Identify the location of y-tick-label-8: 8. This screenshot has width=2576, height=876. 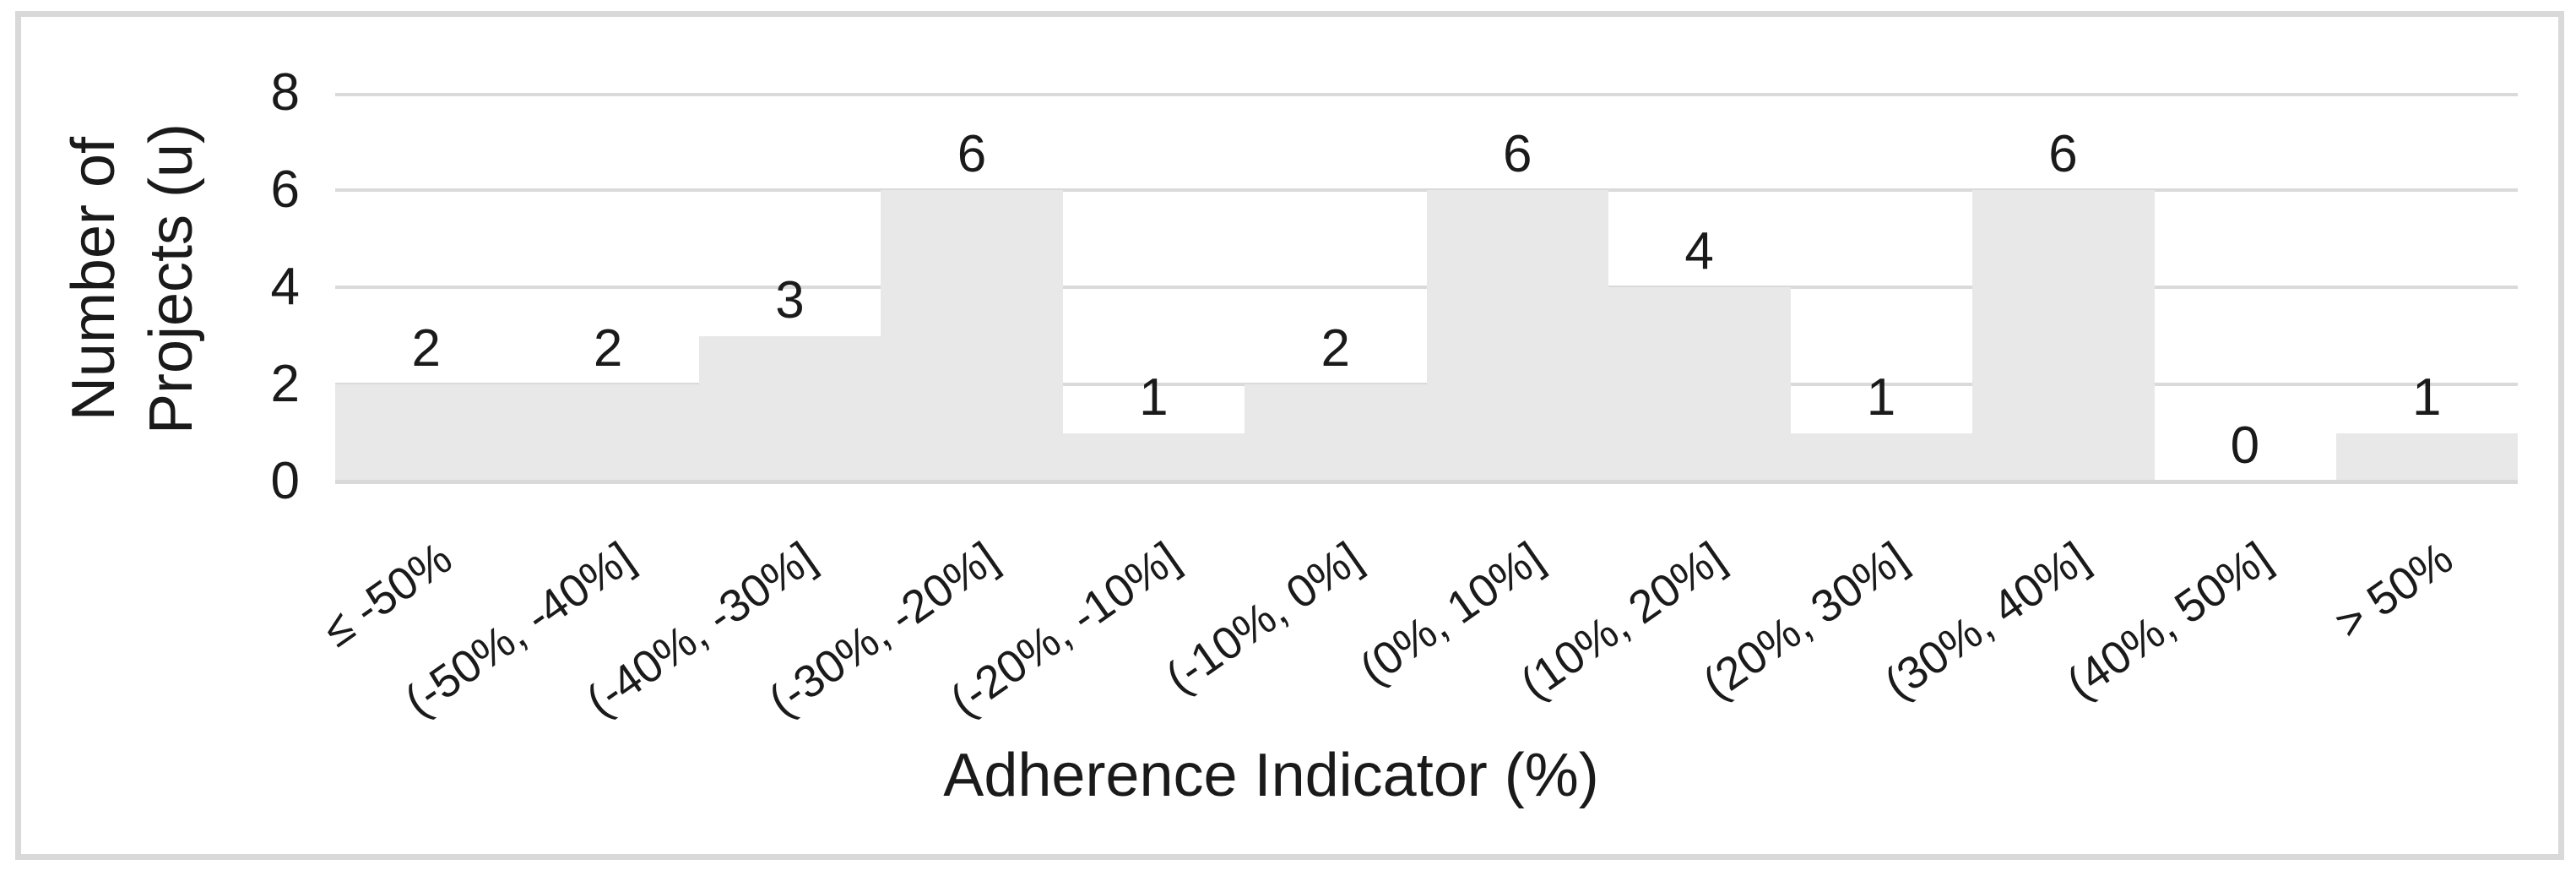
(285, 92).